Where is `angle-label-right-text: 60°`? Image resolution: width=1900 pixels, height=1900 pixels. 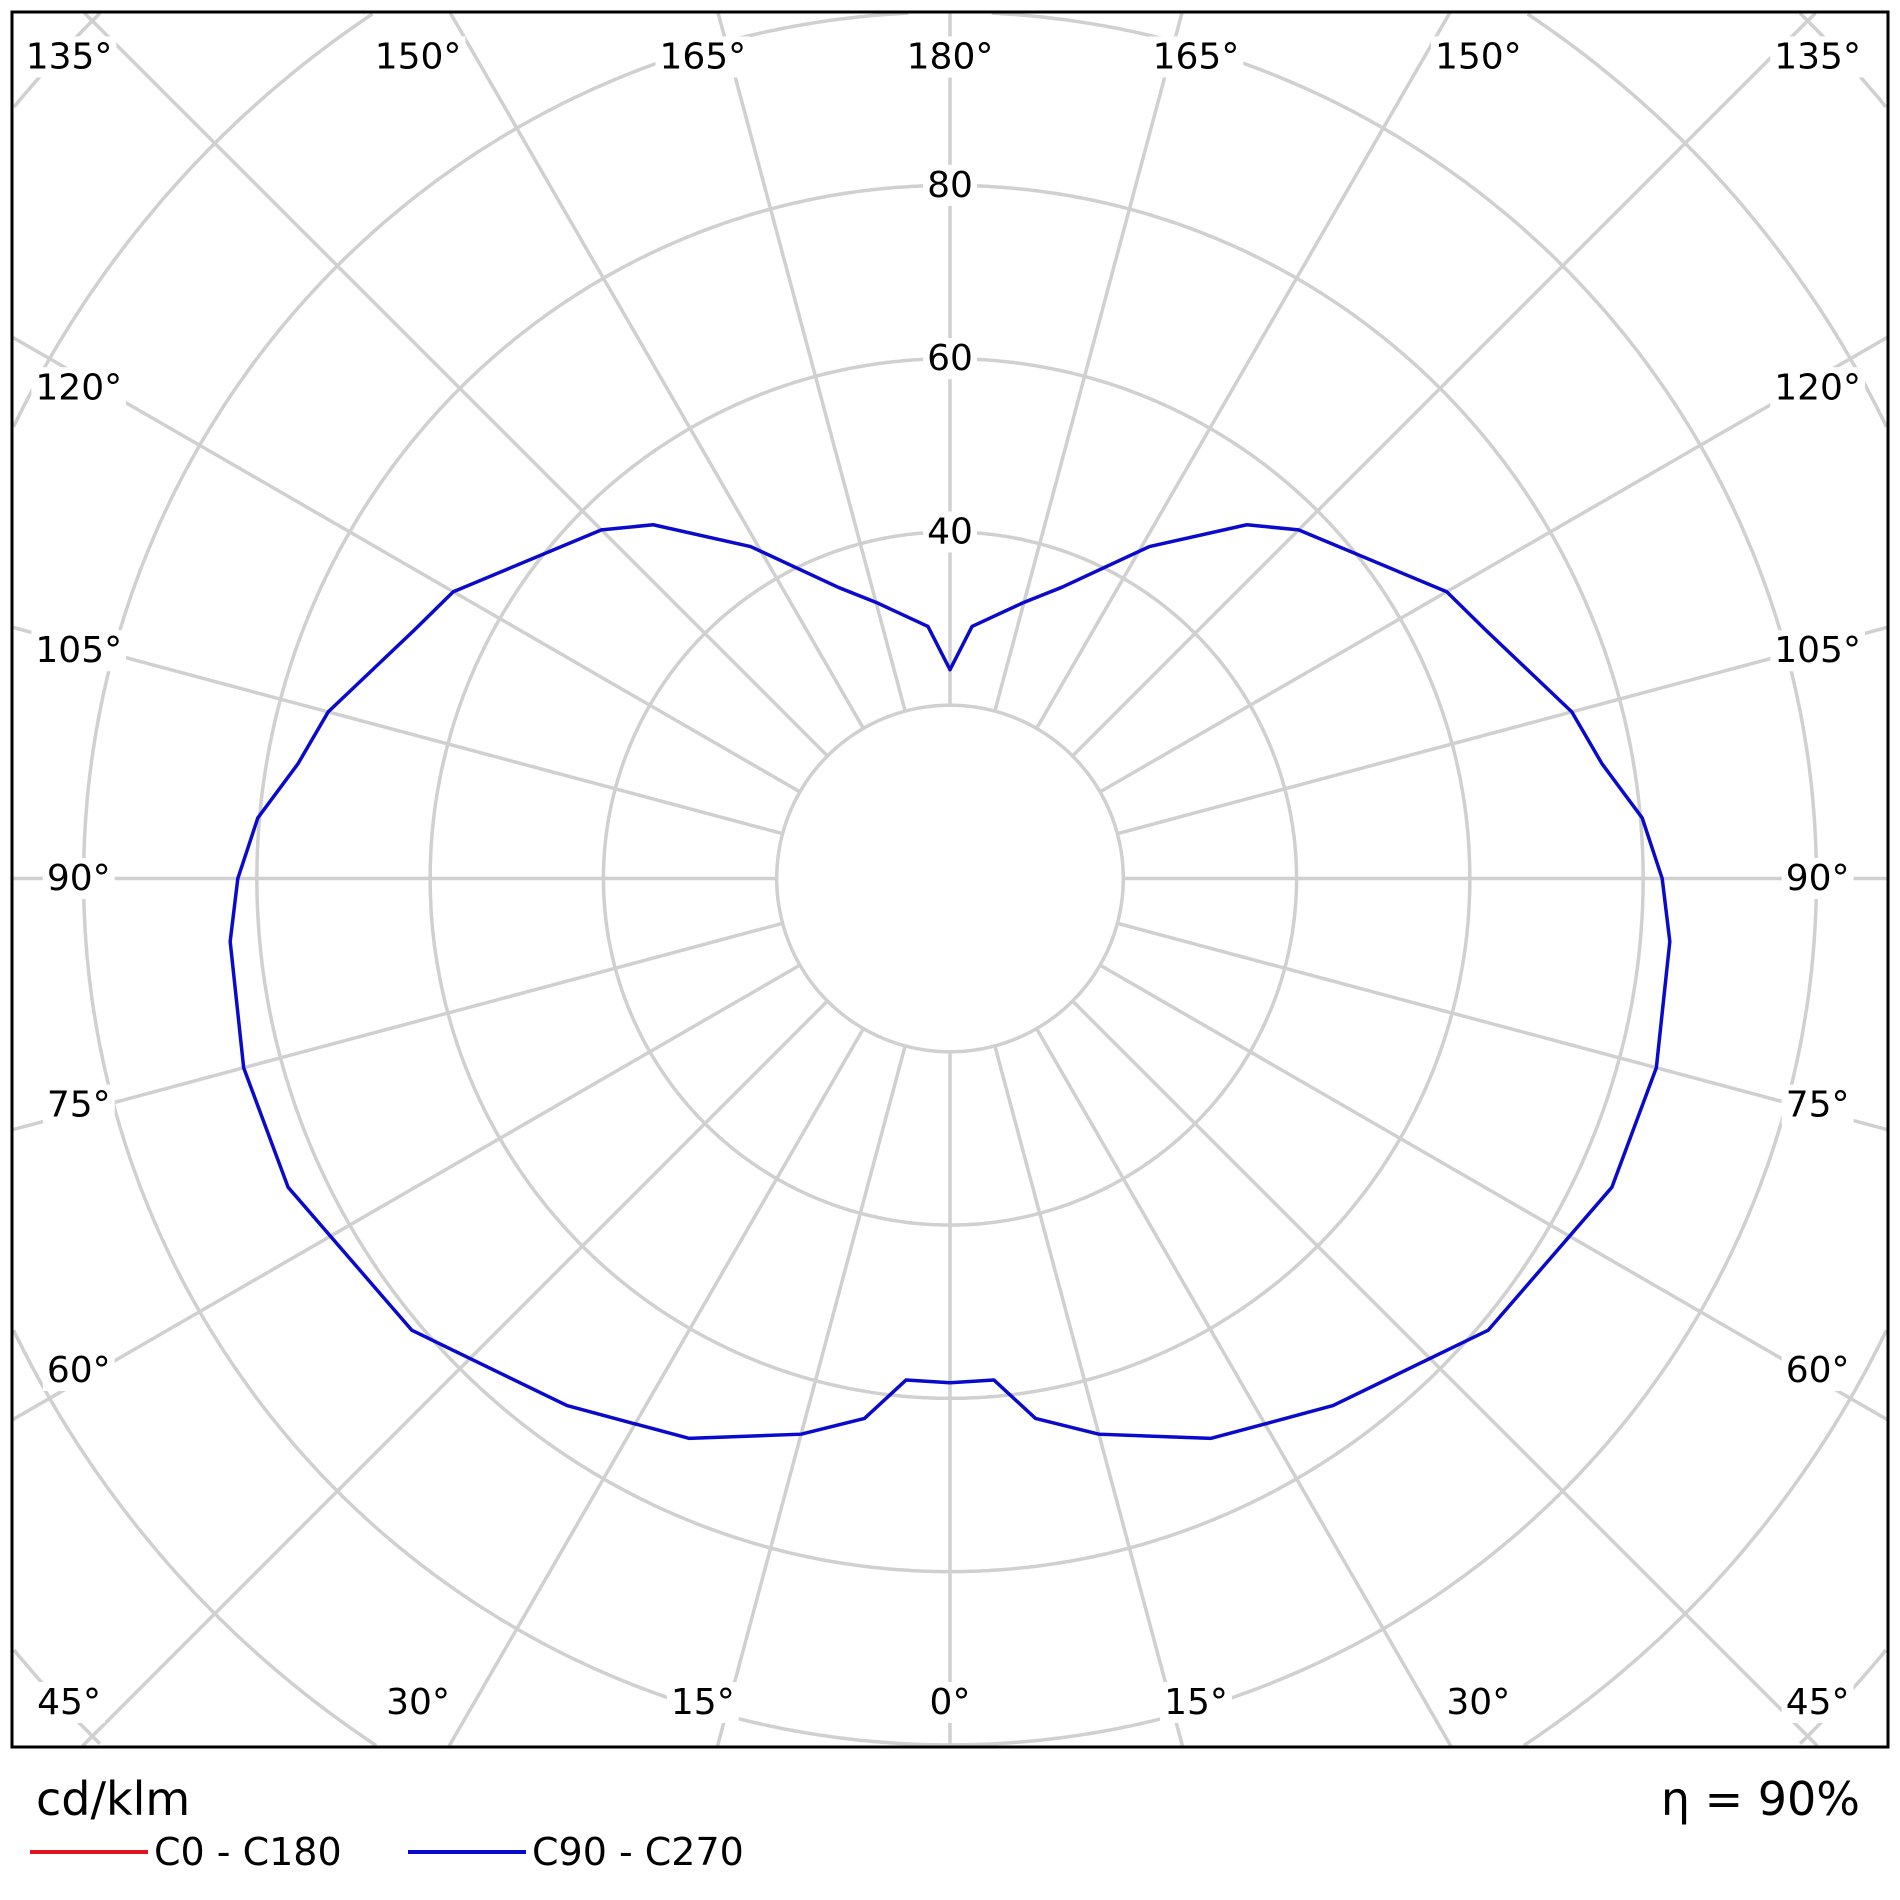
angle-label-right-text: 60° is located at coordinates (1818, 1370).